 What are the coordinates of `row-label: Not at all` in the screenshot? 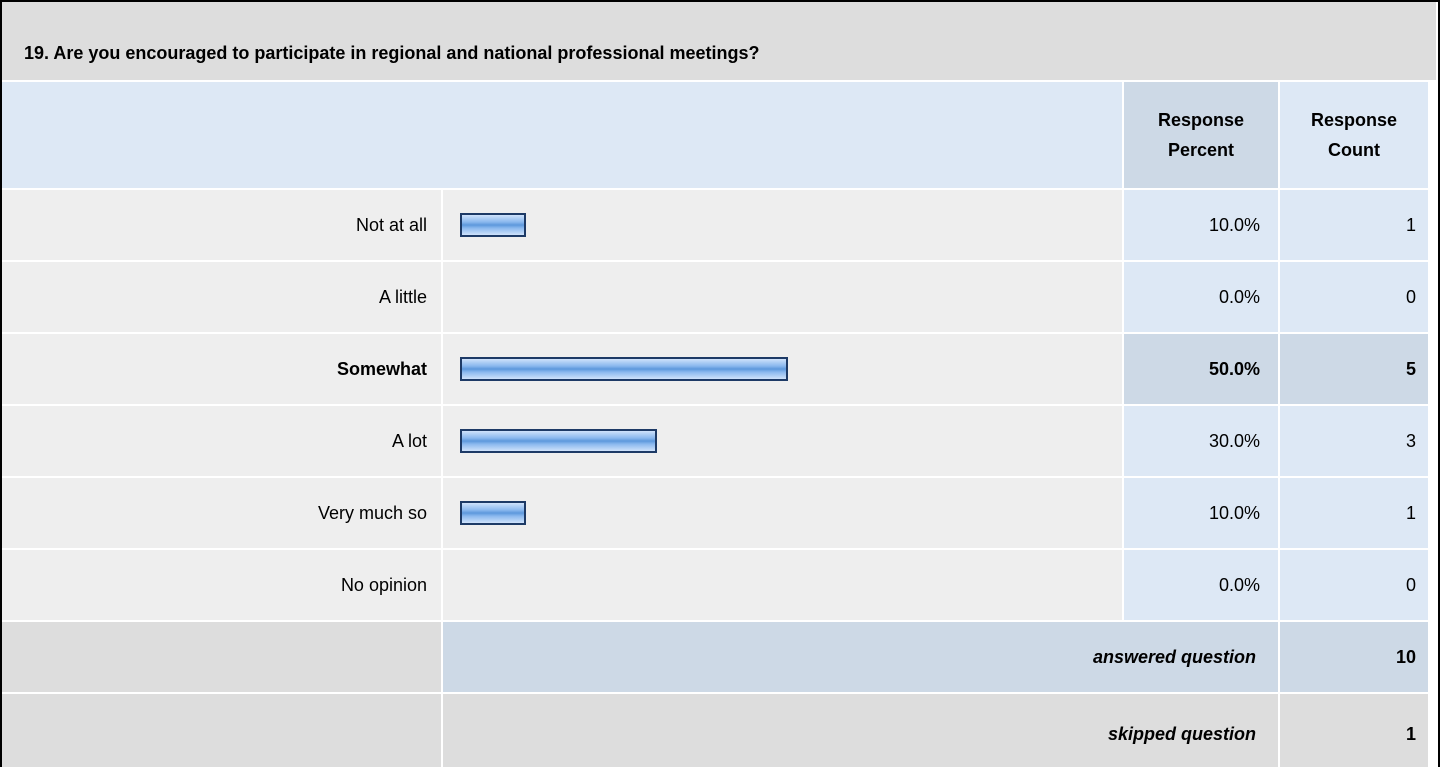 It's located at (221, 225).